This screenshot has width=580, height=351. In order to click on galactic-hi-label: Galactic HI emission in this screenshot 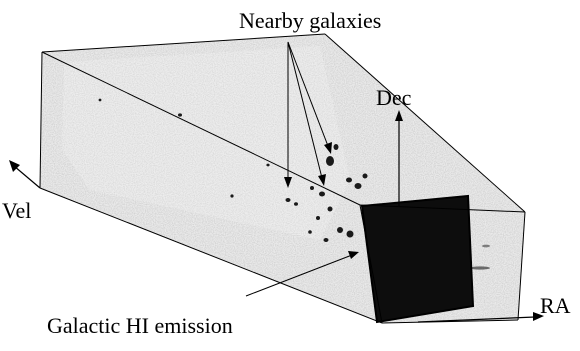, I will do `click(140, 325)`.